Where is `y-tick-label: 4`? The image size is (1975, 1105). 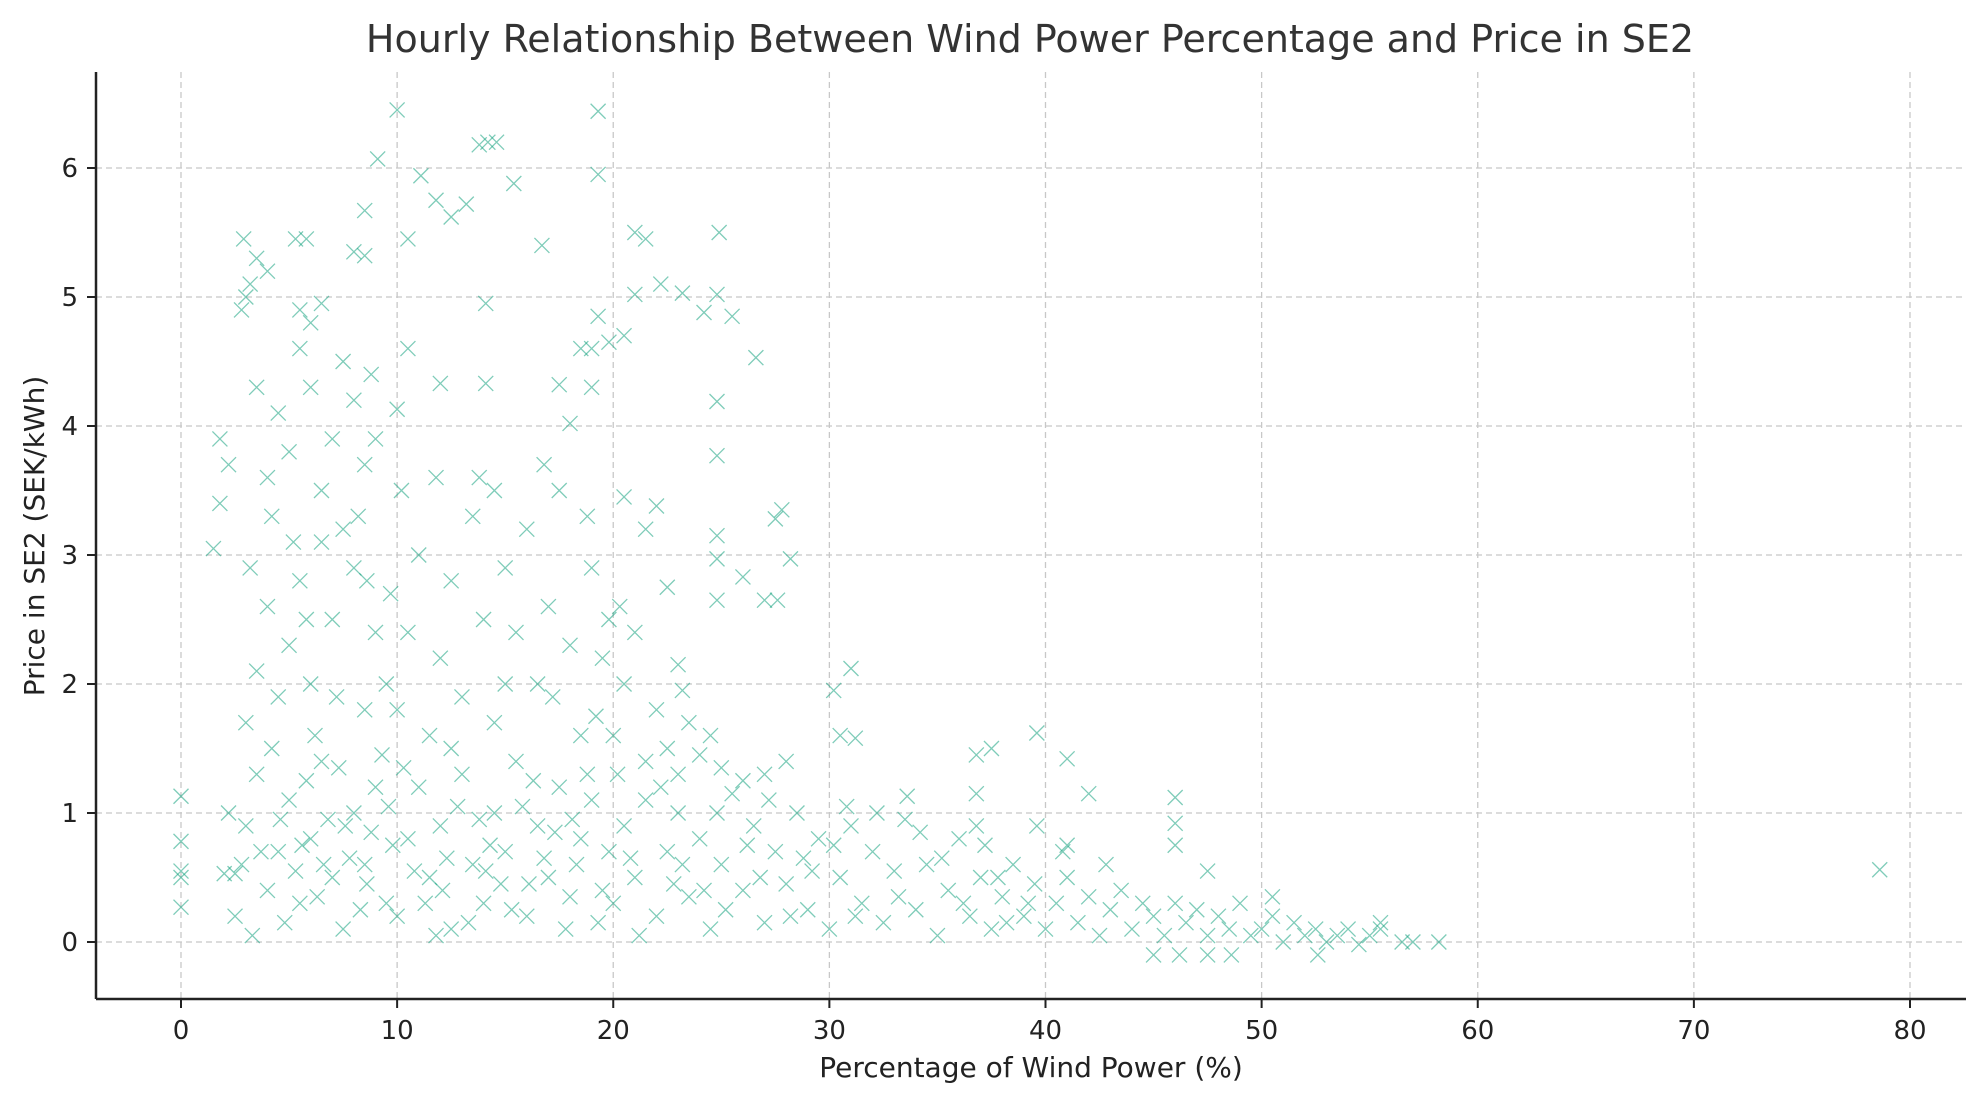 y-tick-label: 4 is located at coordinates (69, 427).